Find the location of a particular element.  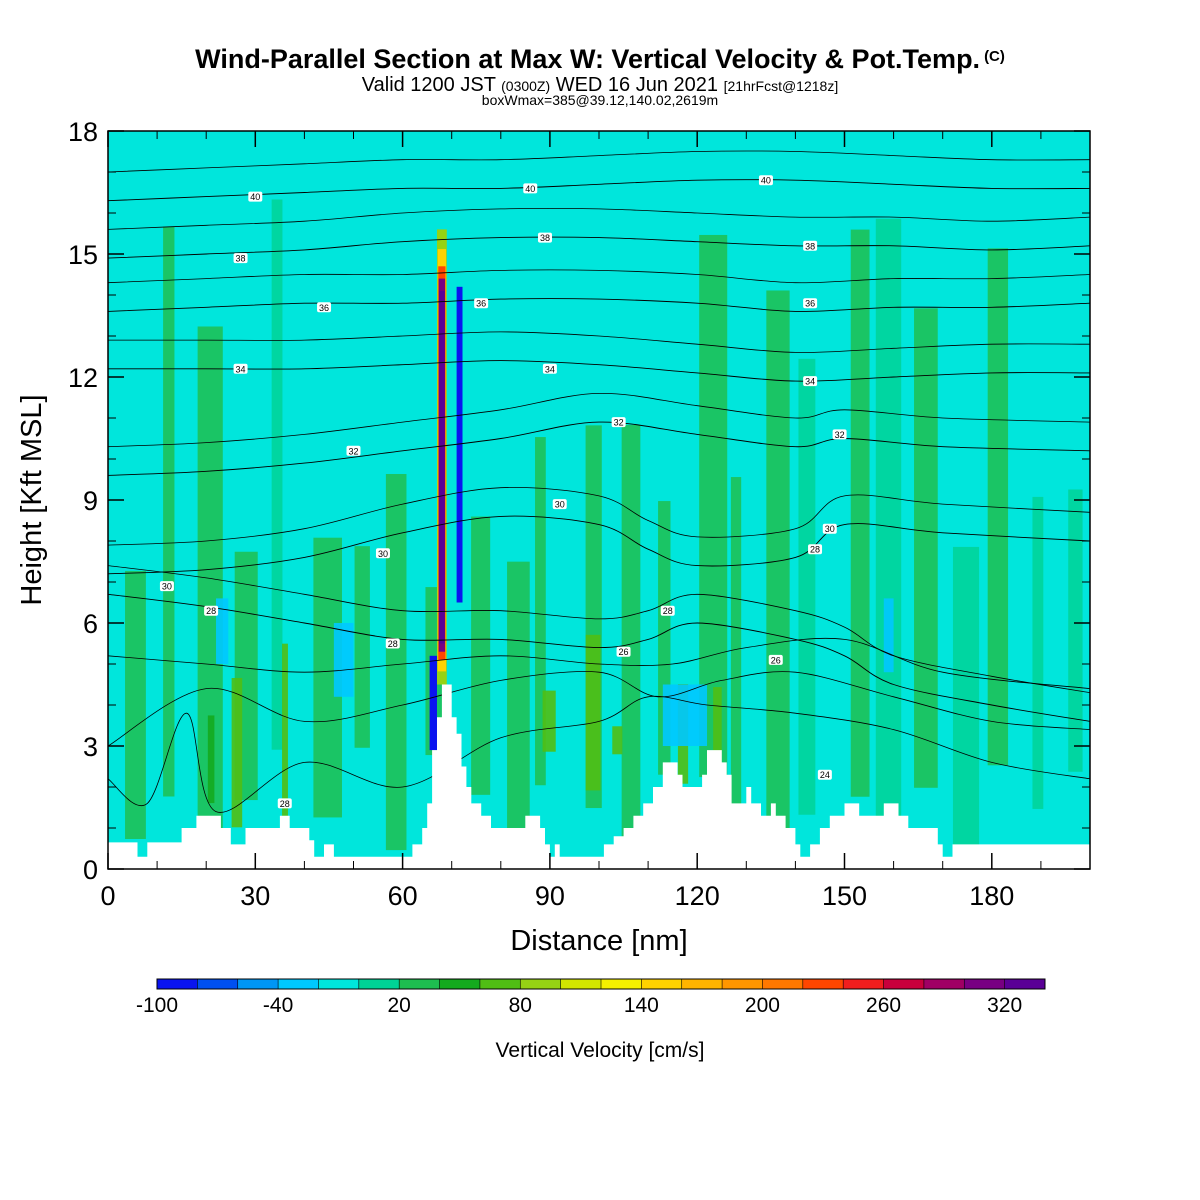

forecast-info: [21hrFcst@1218z] is located at coordinates (781, 86).